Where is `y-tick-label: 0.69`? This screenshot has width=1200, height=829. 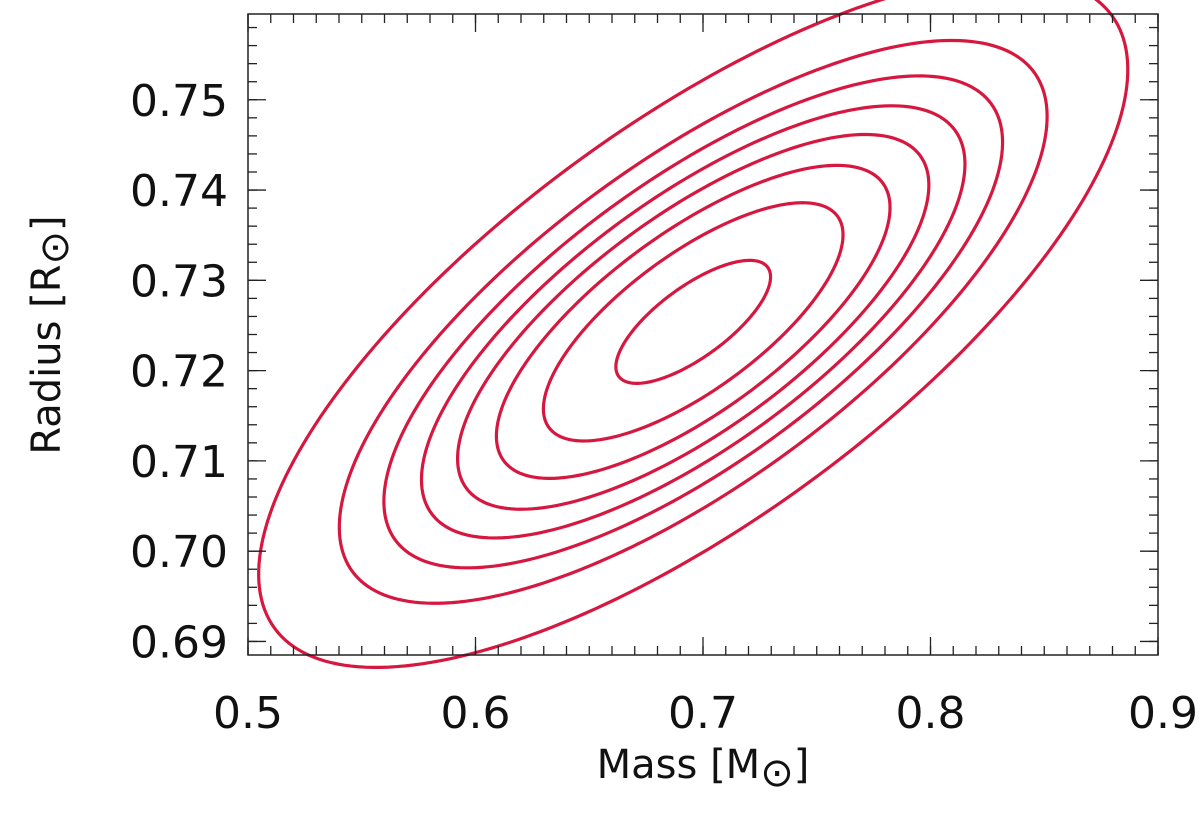
y-tick-label: 0.69 is located at coordinates (179, 642).